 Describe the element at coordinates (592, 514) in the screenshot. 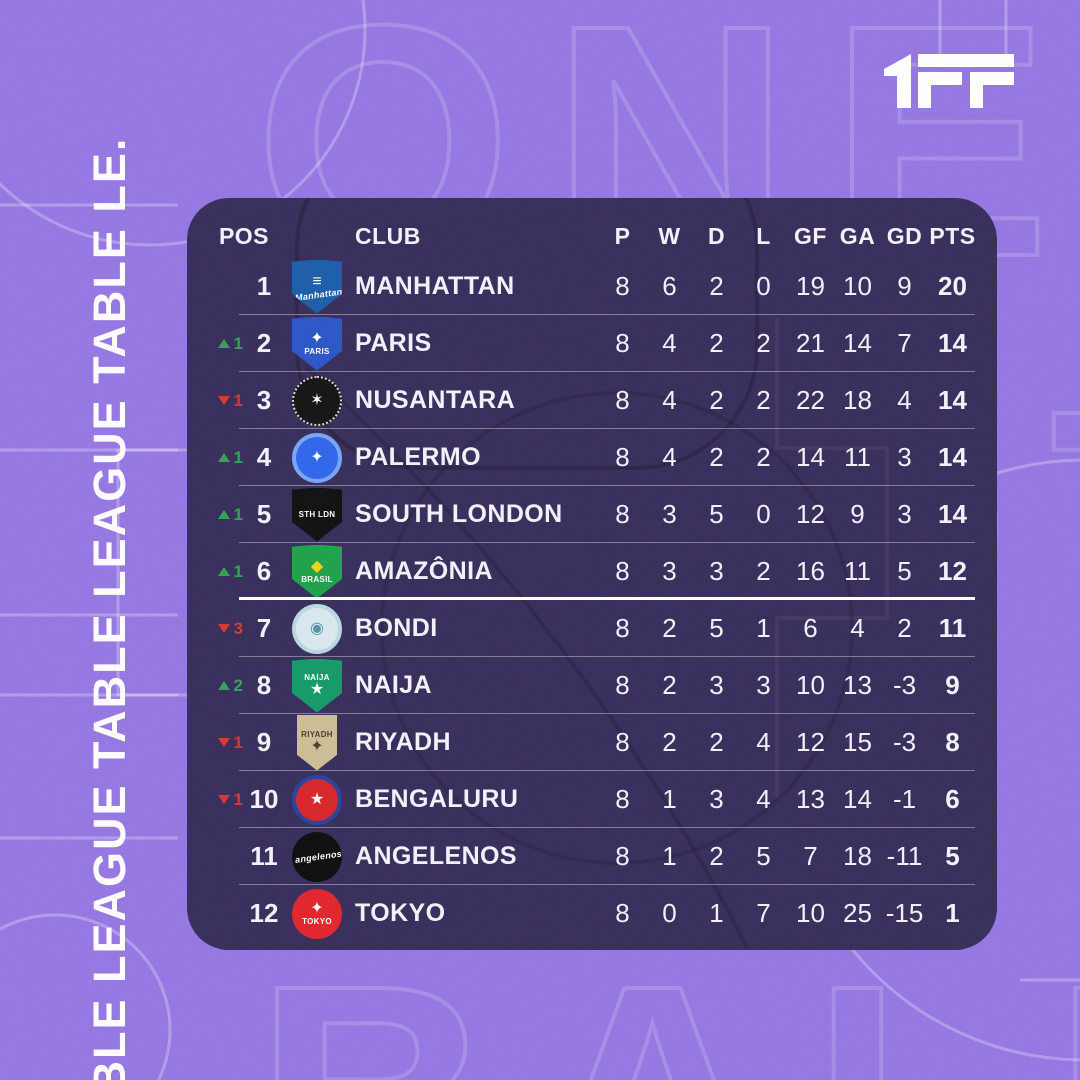

I see `table-row: 1 5 STH LDN SOUTH LONDON 8 3 5 0 12 9 3 14` at that location.